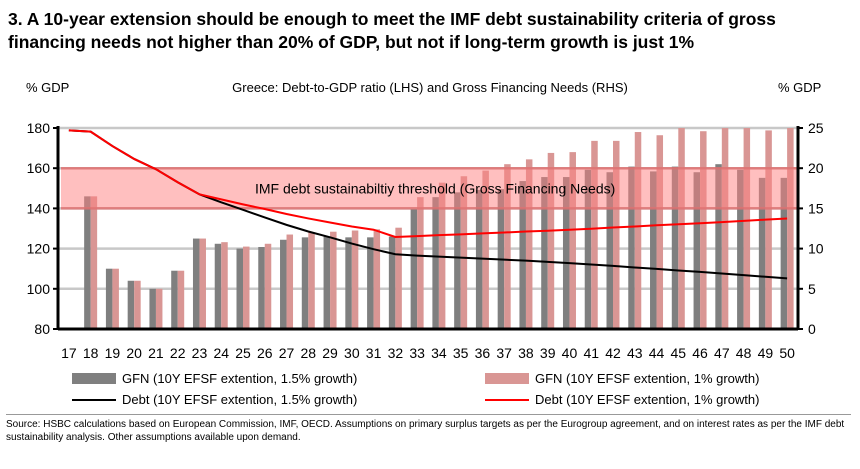  Describe the element at coordinates (526, 353) in the screenshot. I see `x-tick-label: 38` at that location.